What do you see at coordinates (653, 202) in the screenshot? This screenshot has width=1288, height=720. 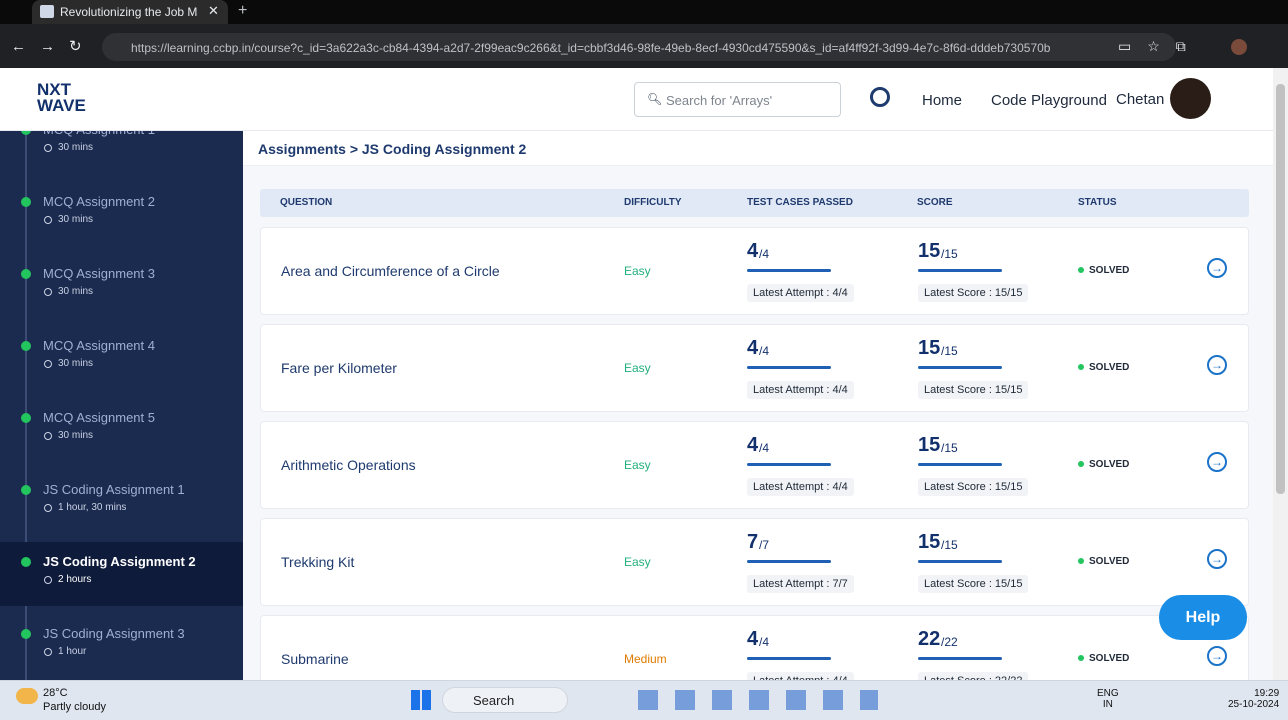 I see `column-header: DIFFICULTY` at bounding box center [653, 202].